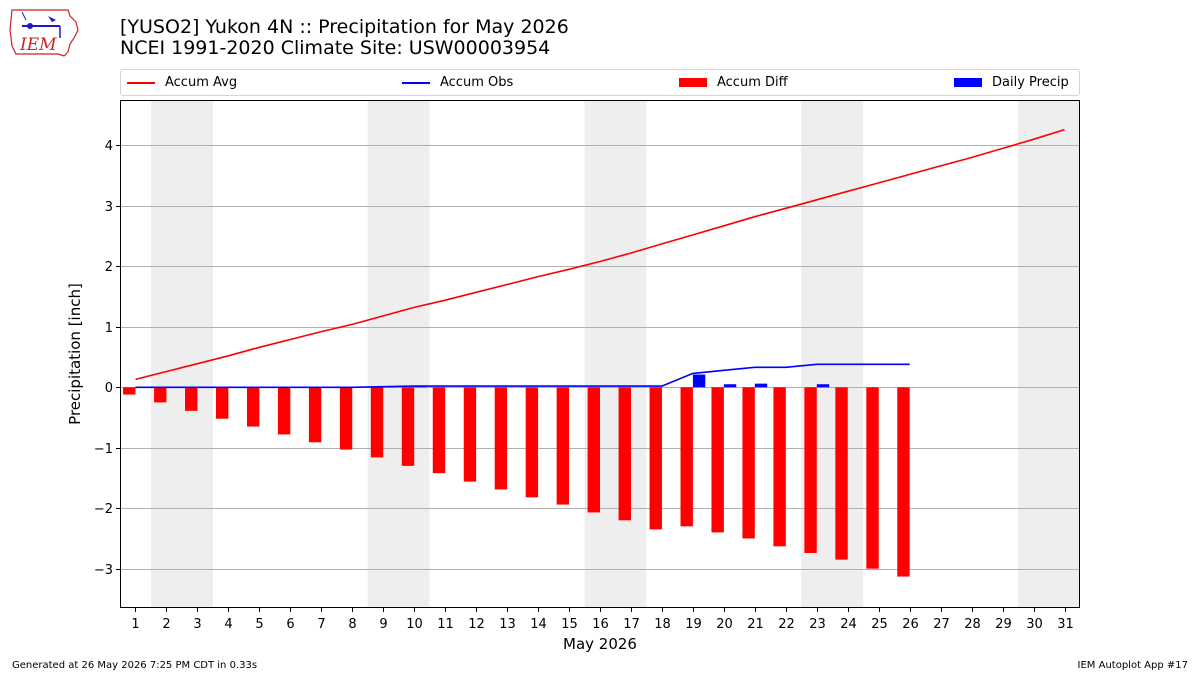  Describe the element at coordinates (135, 624) in the screenshot. I see `x-tick-label-1: 1` at that location.